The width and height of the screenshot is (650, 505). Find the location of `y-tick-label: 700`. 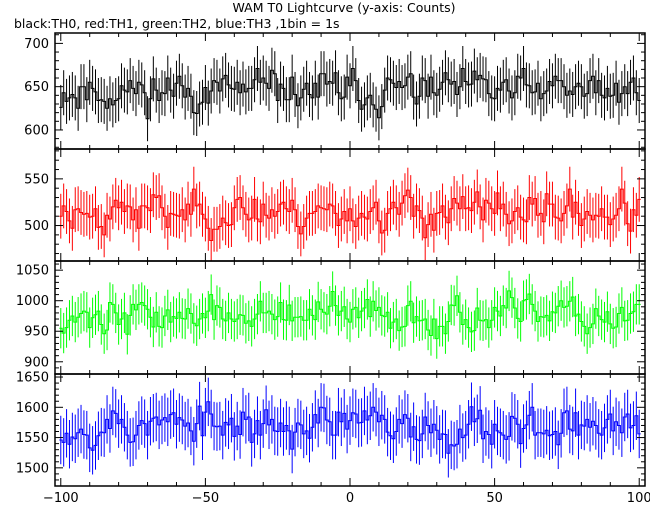

y-tick-label: 700 is located at coordinates (36, 44).